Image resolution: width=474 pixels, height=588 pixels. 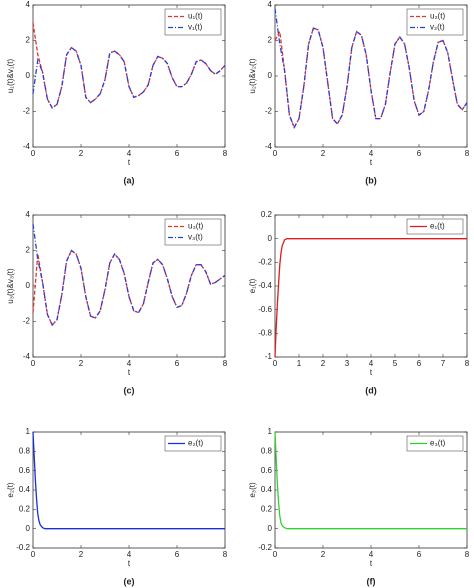 I want to click on y-tick-label: -0.6, so click(x=265, y=309).